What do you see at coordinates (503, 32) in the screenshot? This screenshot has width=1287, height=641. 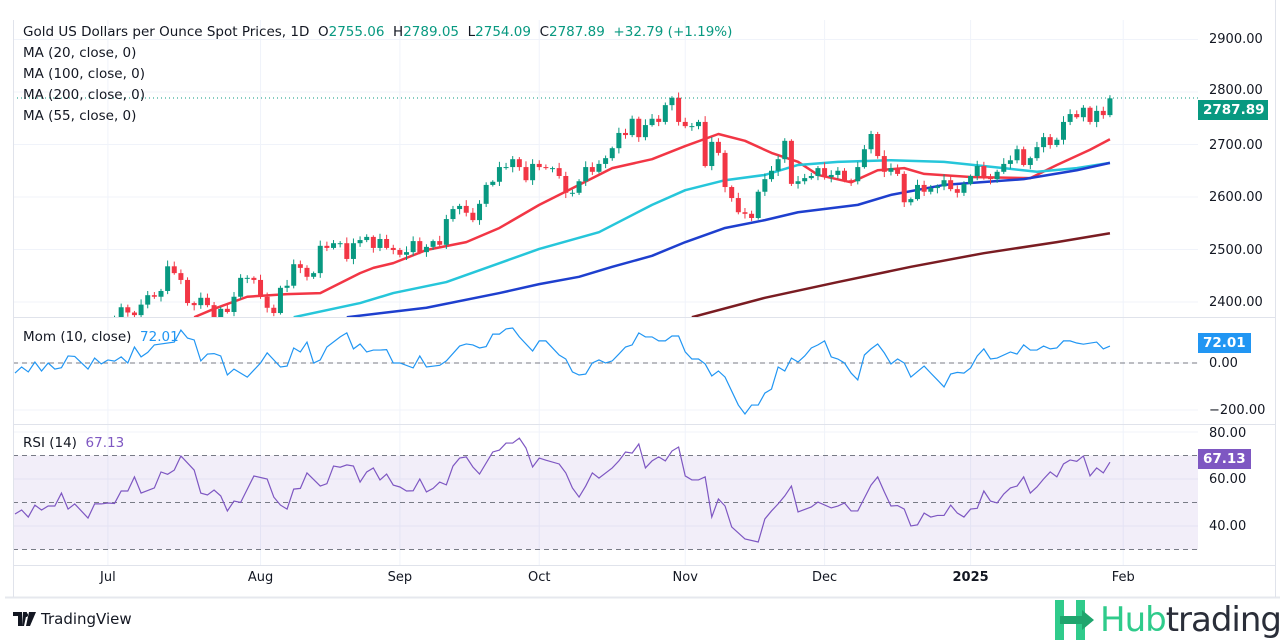 I see `low-value: 2754.09` at bounding box center [503, 32].